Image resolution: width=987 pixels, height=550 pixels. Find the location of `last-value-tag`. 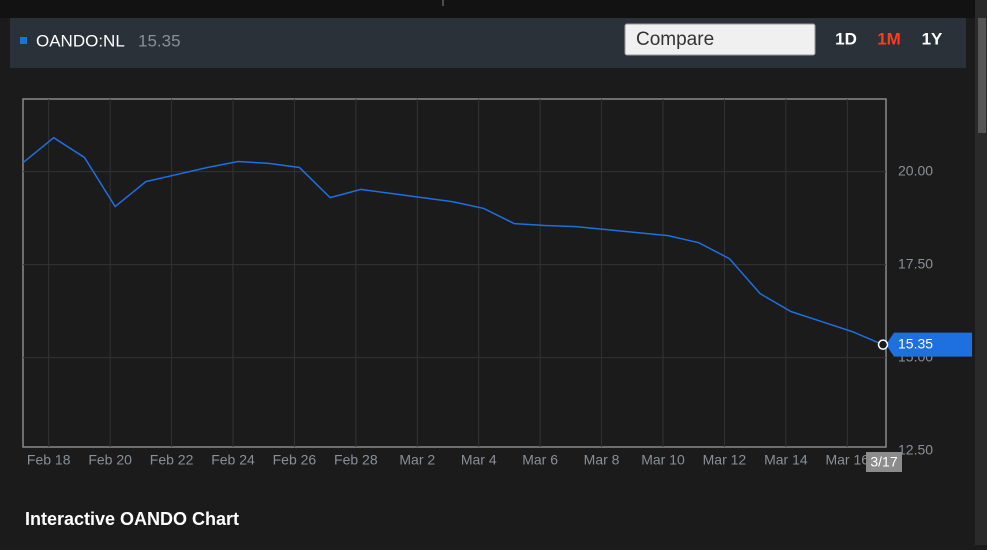

last-value-tag is located at coordinates (929, 344).